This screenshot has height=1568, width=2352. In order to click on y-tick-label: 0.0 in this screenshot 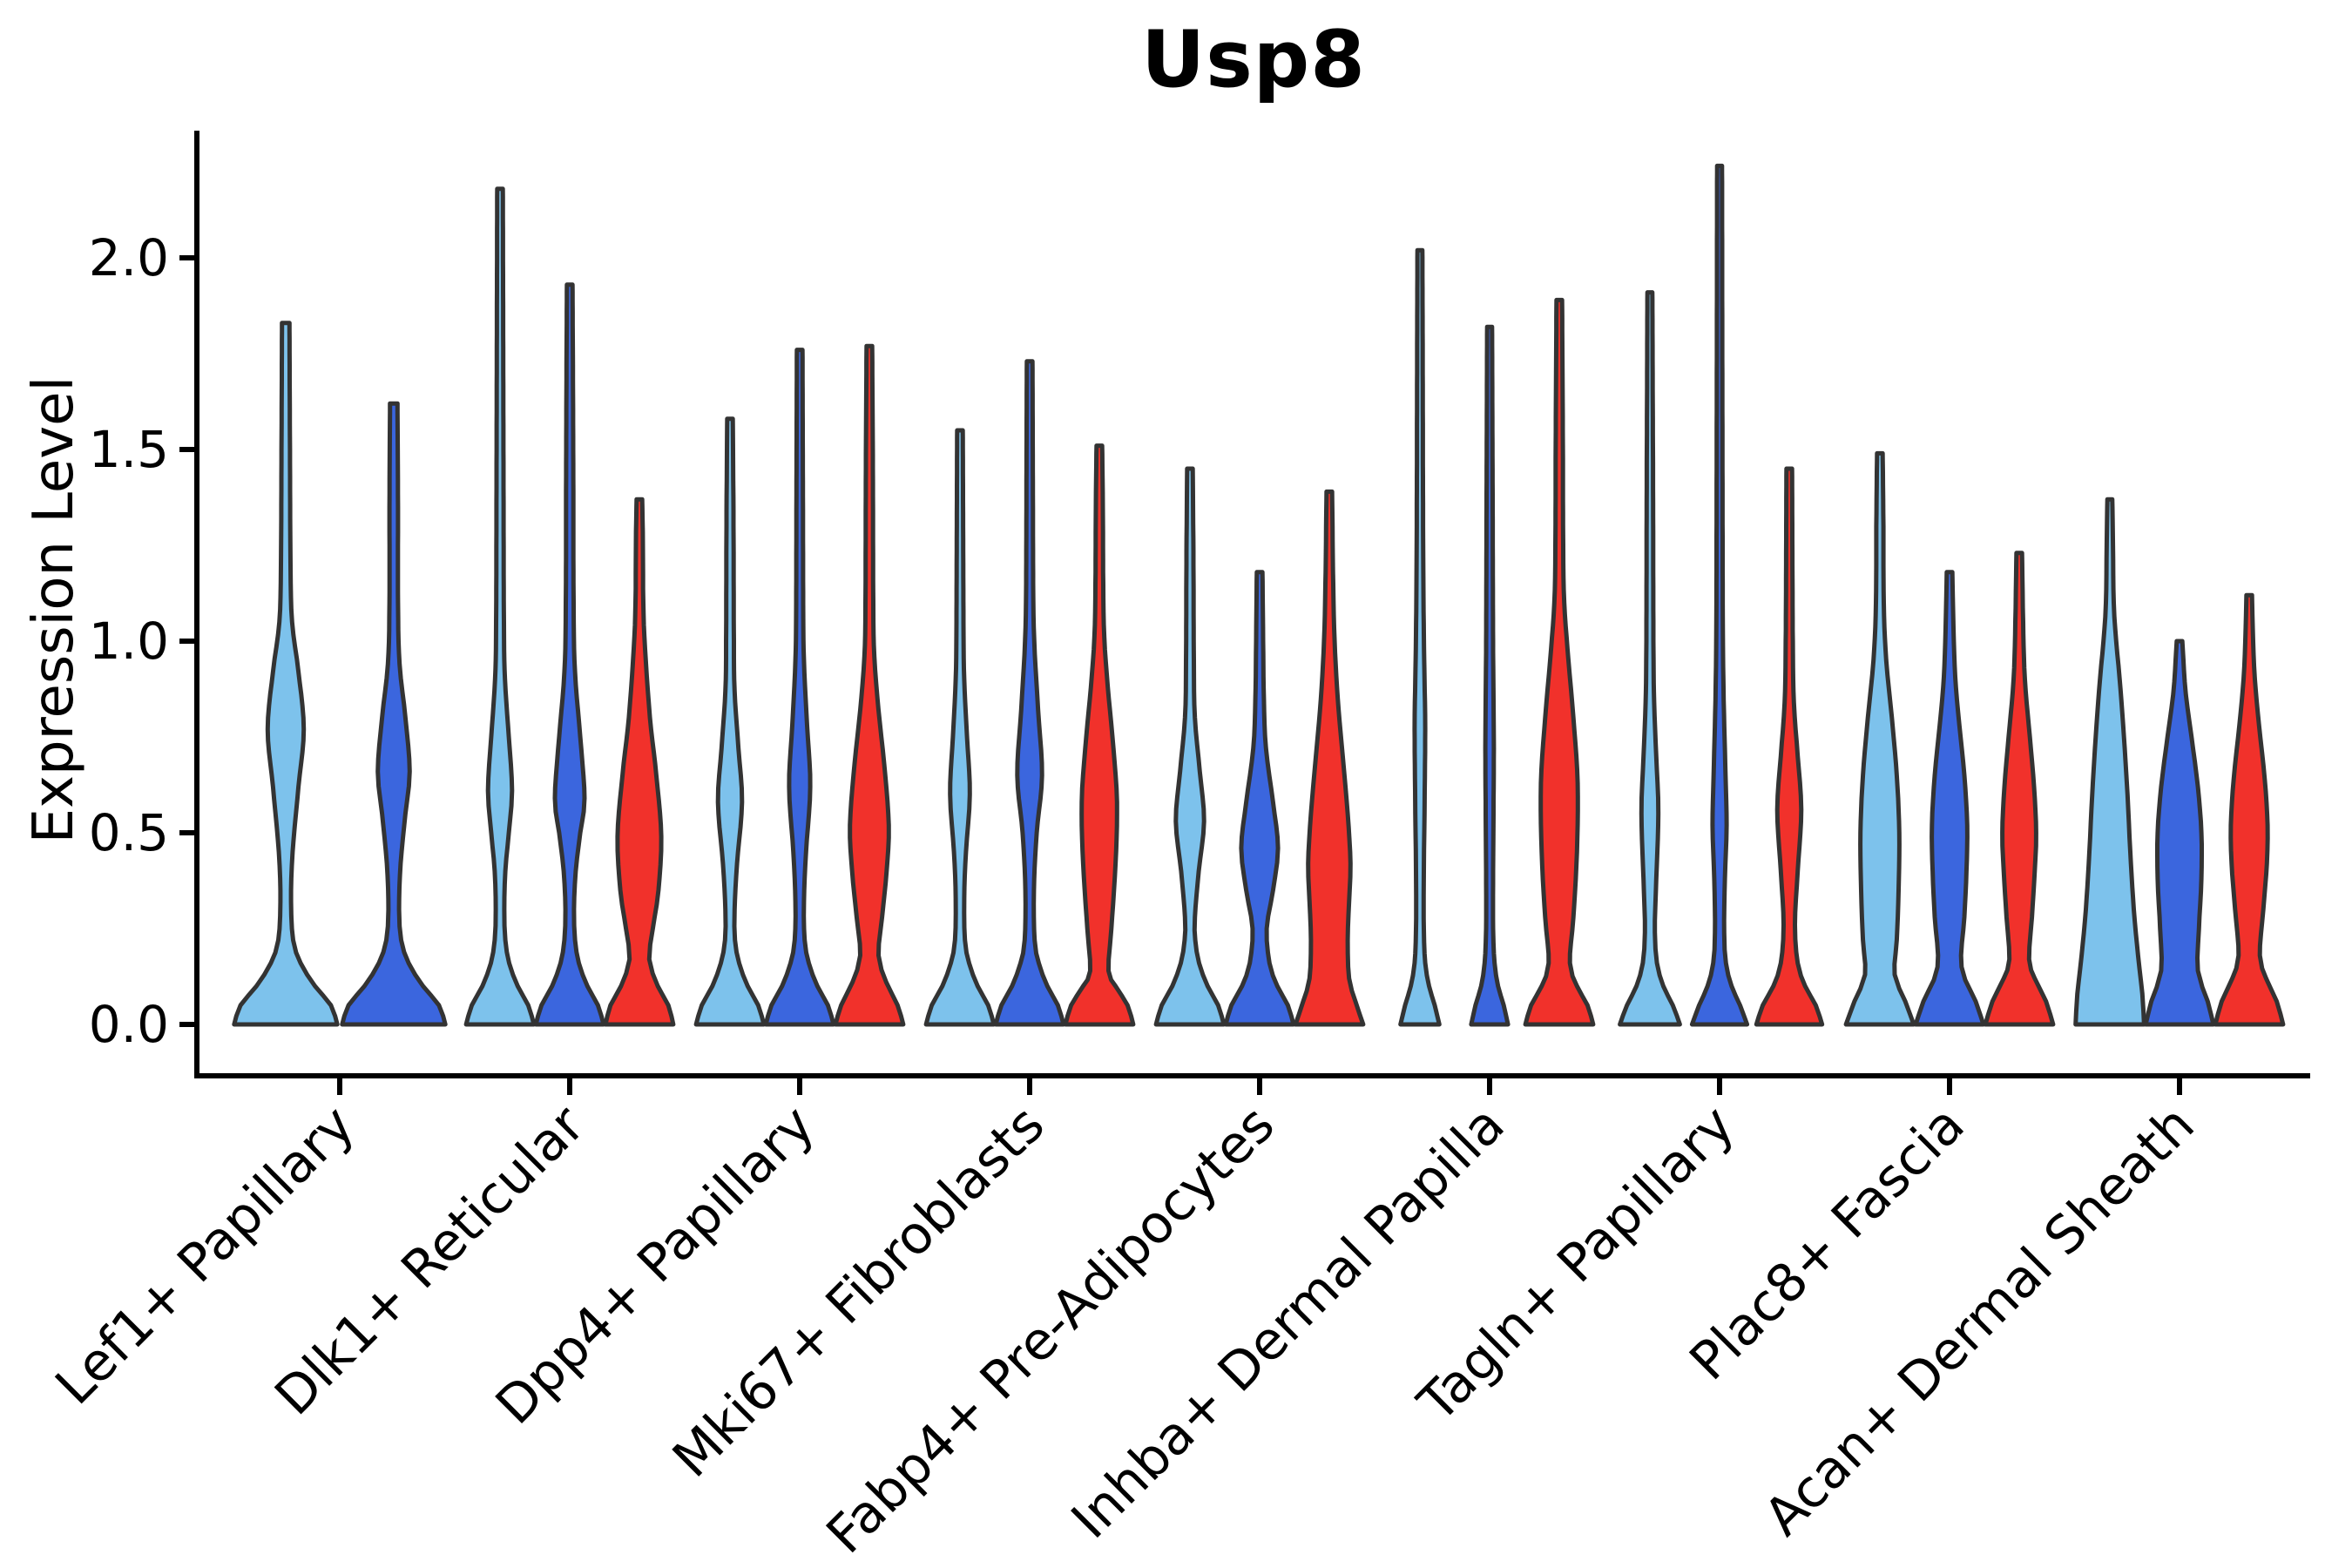, I will do `click(129, 1024)`.